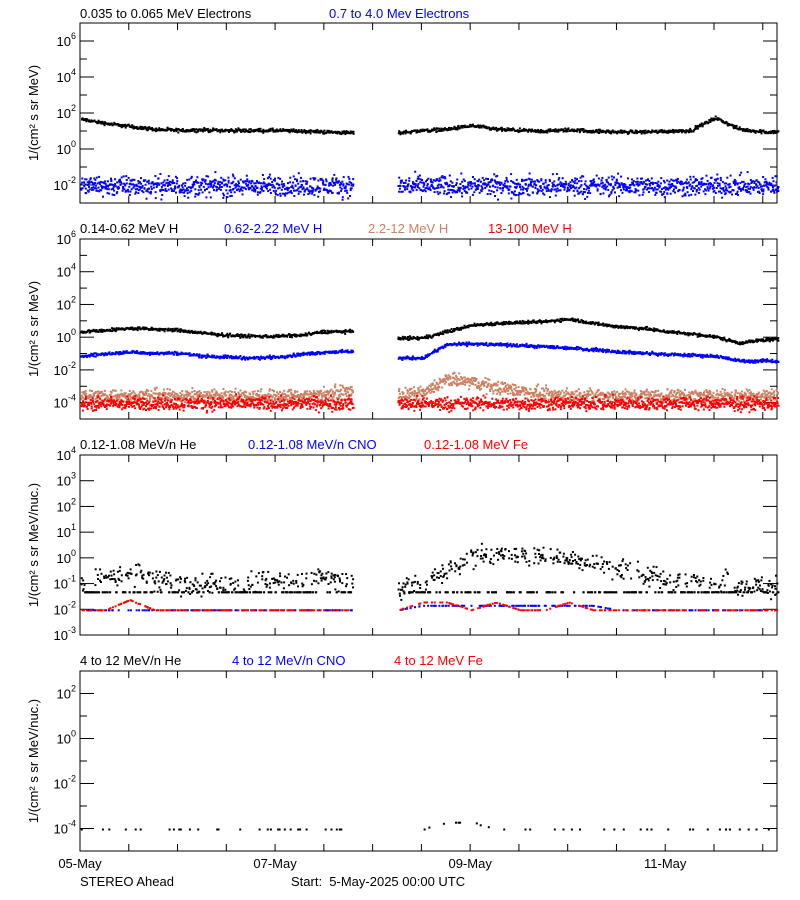 This screenshot has height=900, width=800. I want to click on series-1-points, so click(430, 125).